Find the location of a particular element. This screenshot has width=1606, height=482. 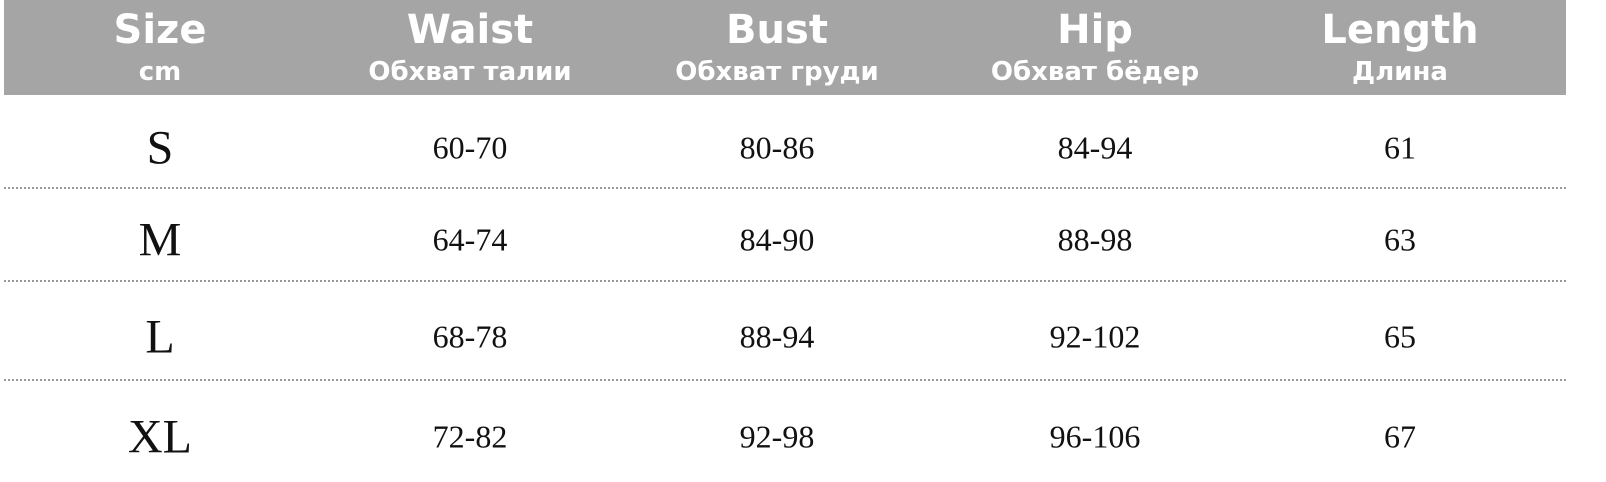

measurement: 72-82 is located at coordinates (470, 436).